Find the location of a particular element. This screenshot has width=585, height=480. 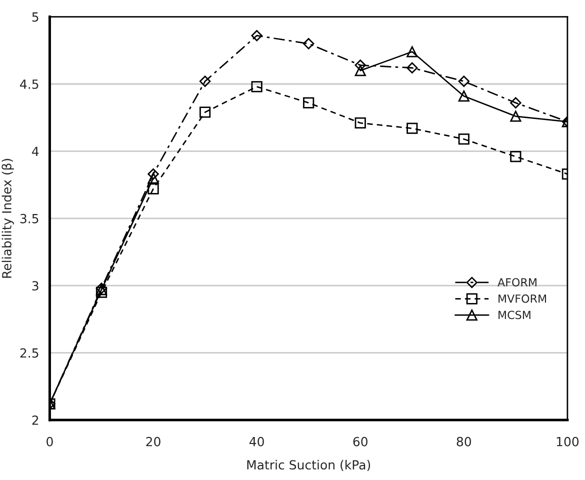

x-tick-label: 100 is located at coordinates (567, 441).